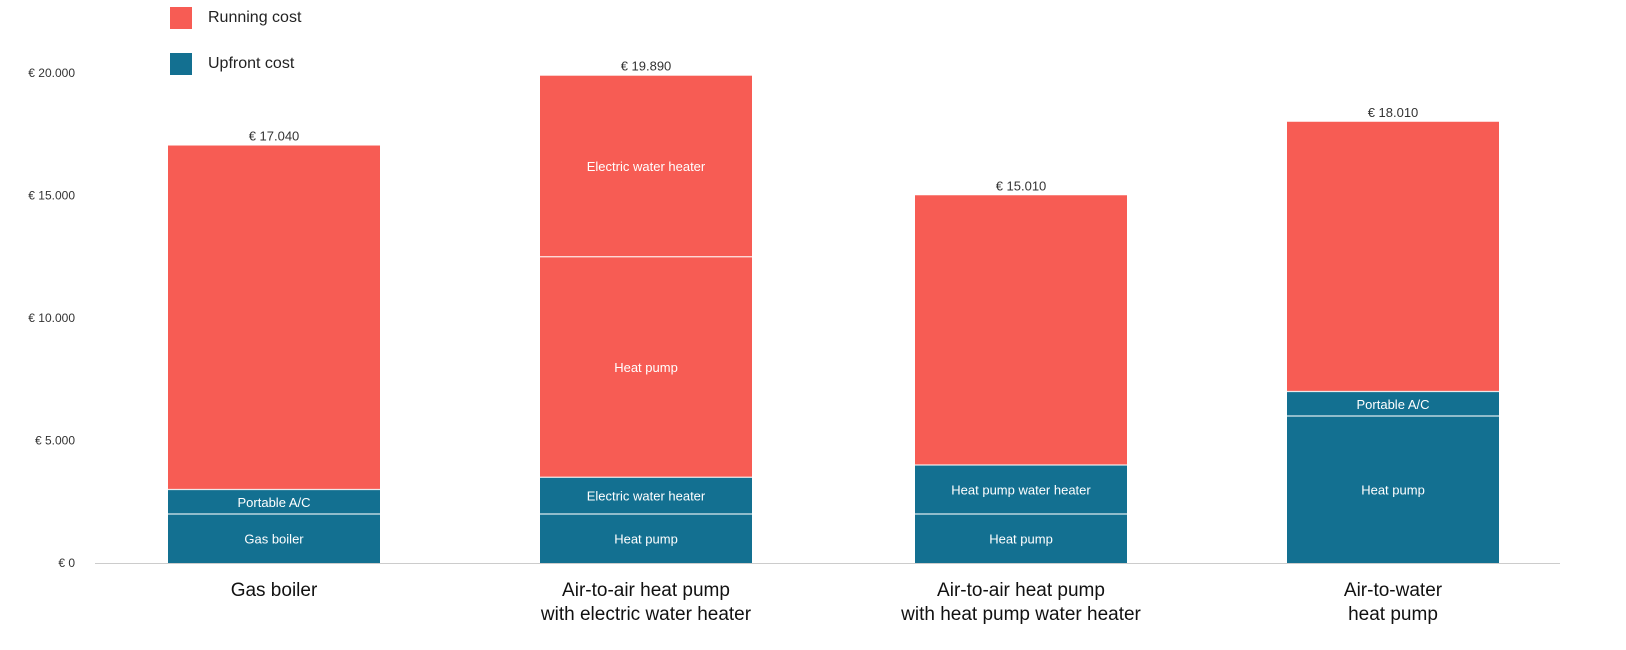 The height and width of the screenshot is (650, 1626). What do you see at coordinates (51, 73) in the screenshot?
I see `y-tick-label: € 20.000` at bounding box center [51, 73].